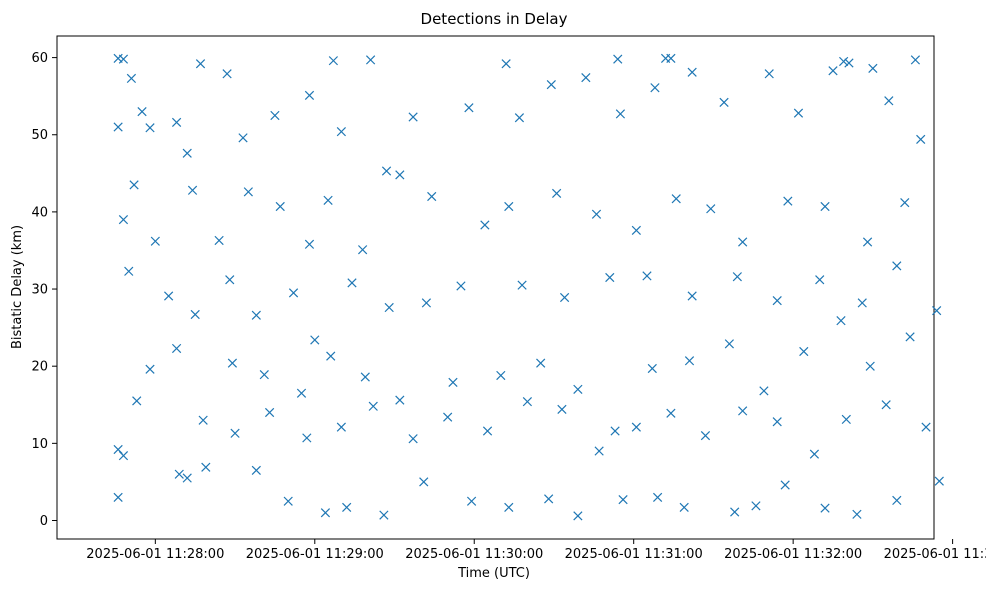 This screenshot has width=986, height=590. What do you see at coordinates (17, 287) in the screenshot?
I see `y-axis-label: Bistatic Delay (km)` at bounding box center [17, 287].